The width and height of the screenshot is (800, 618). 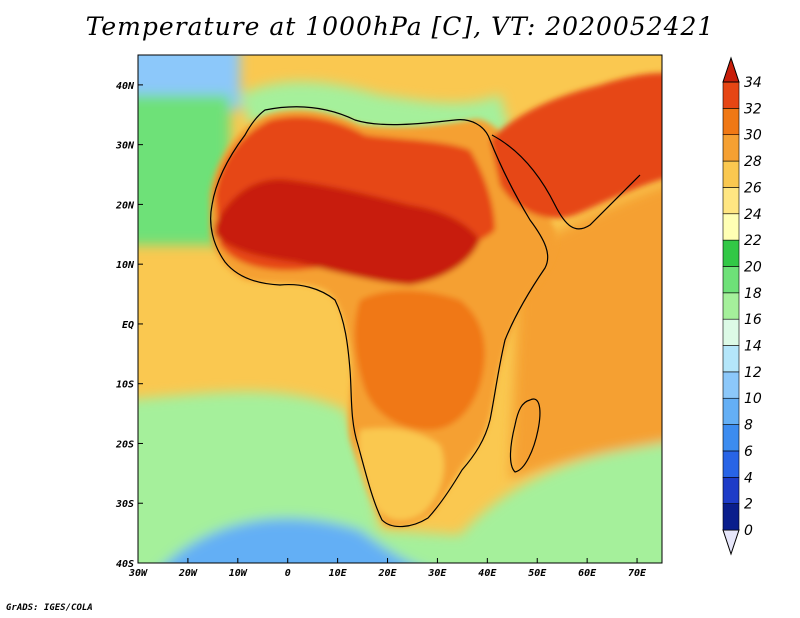 What do you see at coordinates (124, 444) in the screenshot?
I see `lat-tick-label-6: 20S` at bounding box center [124, 444].